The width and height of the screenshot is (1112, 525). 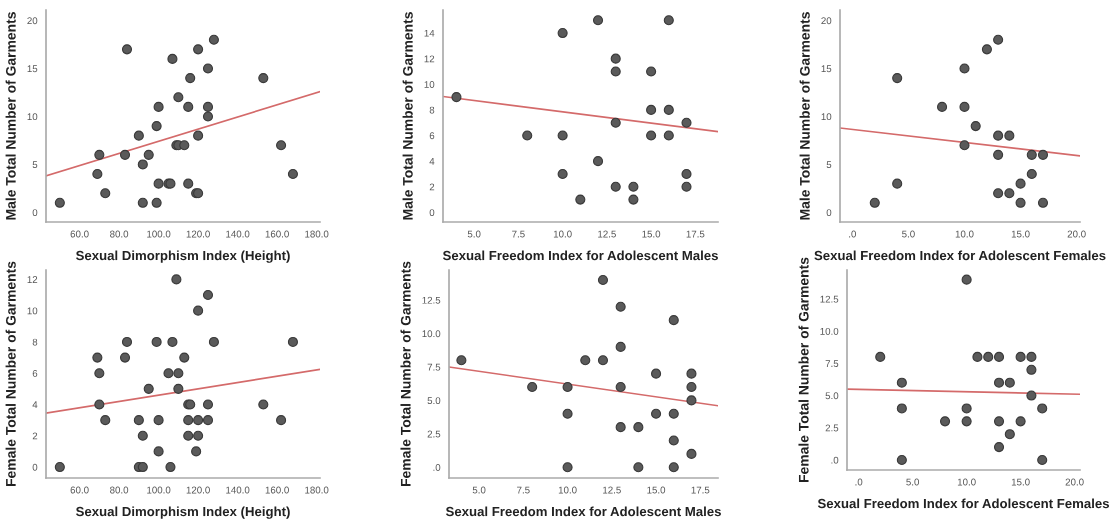 I want to click on y-tick-label: 14, so click(x=429, y=33).